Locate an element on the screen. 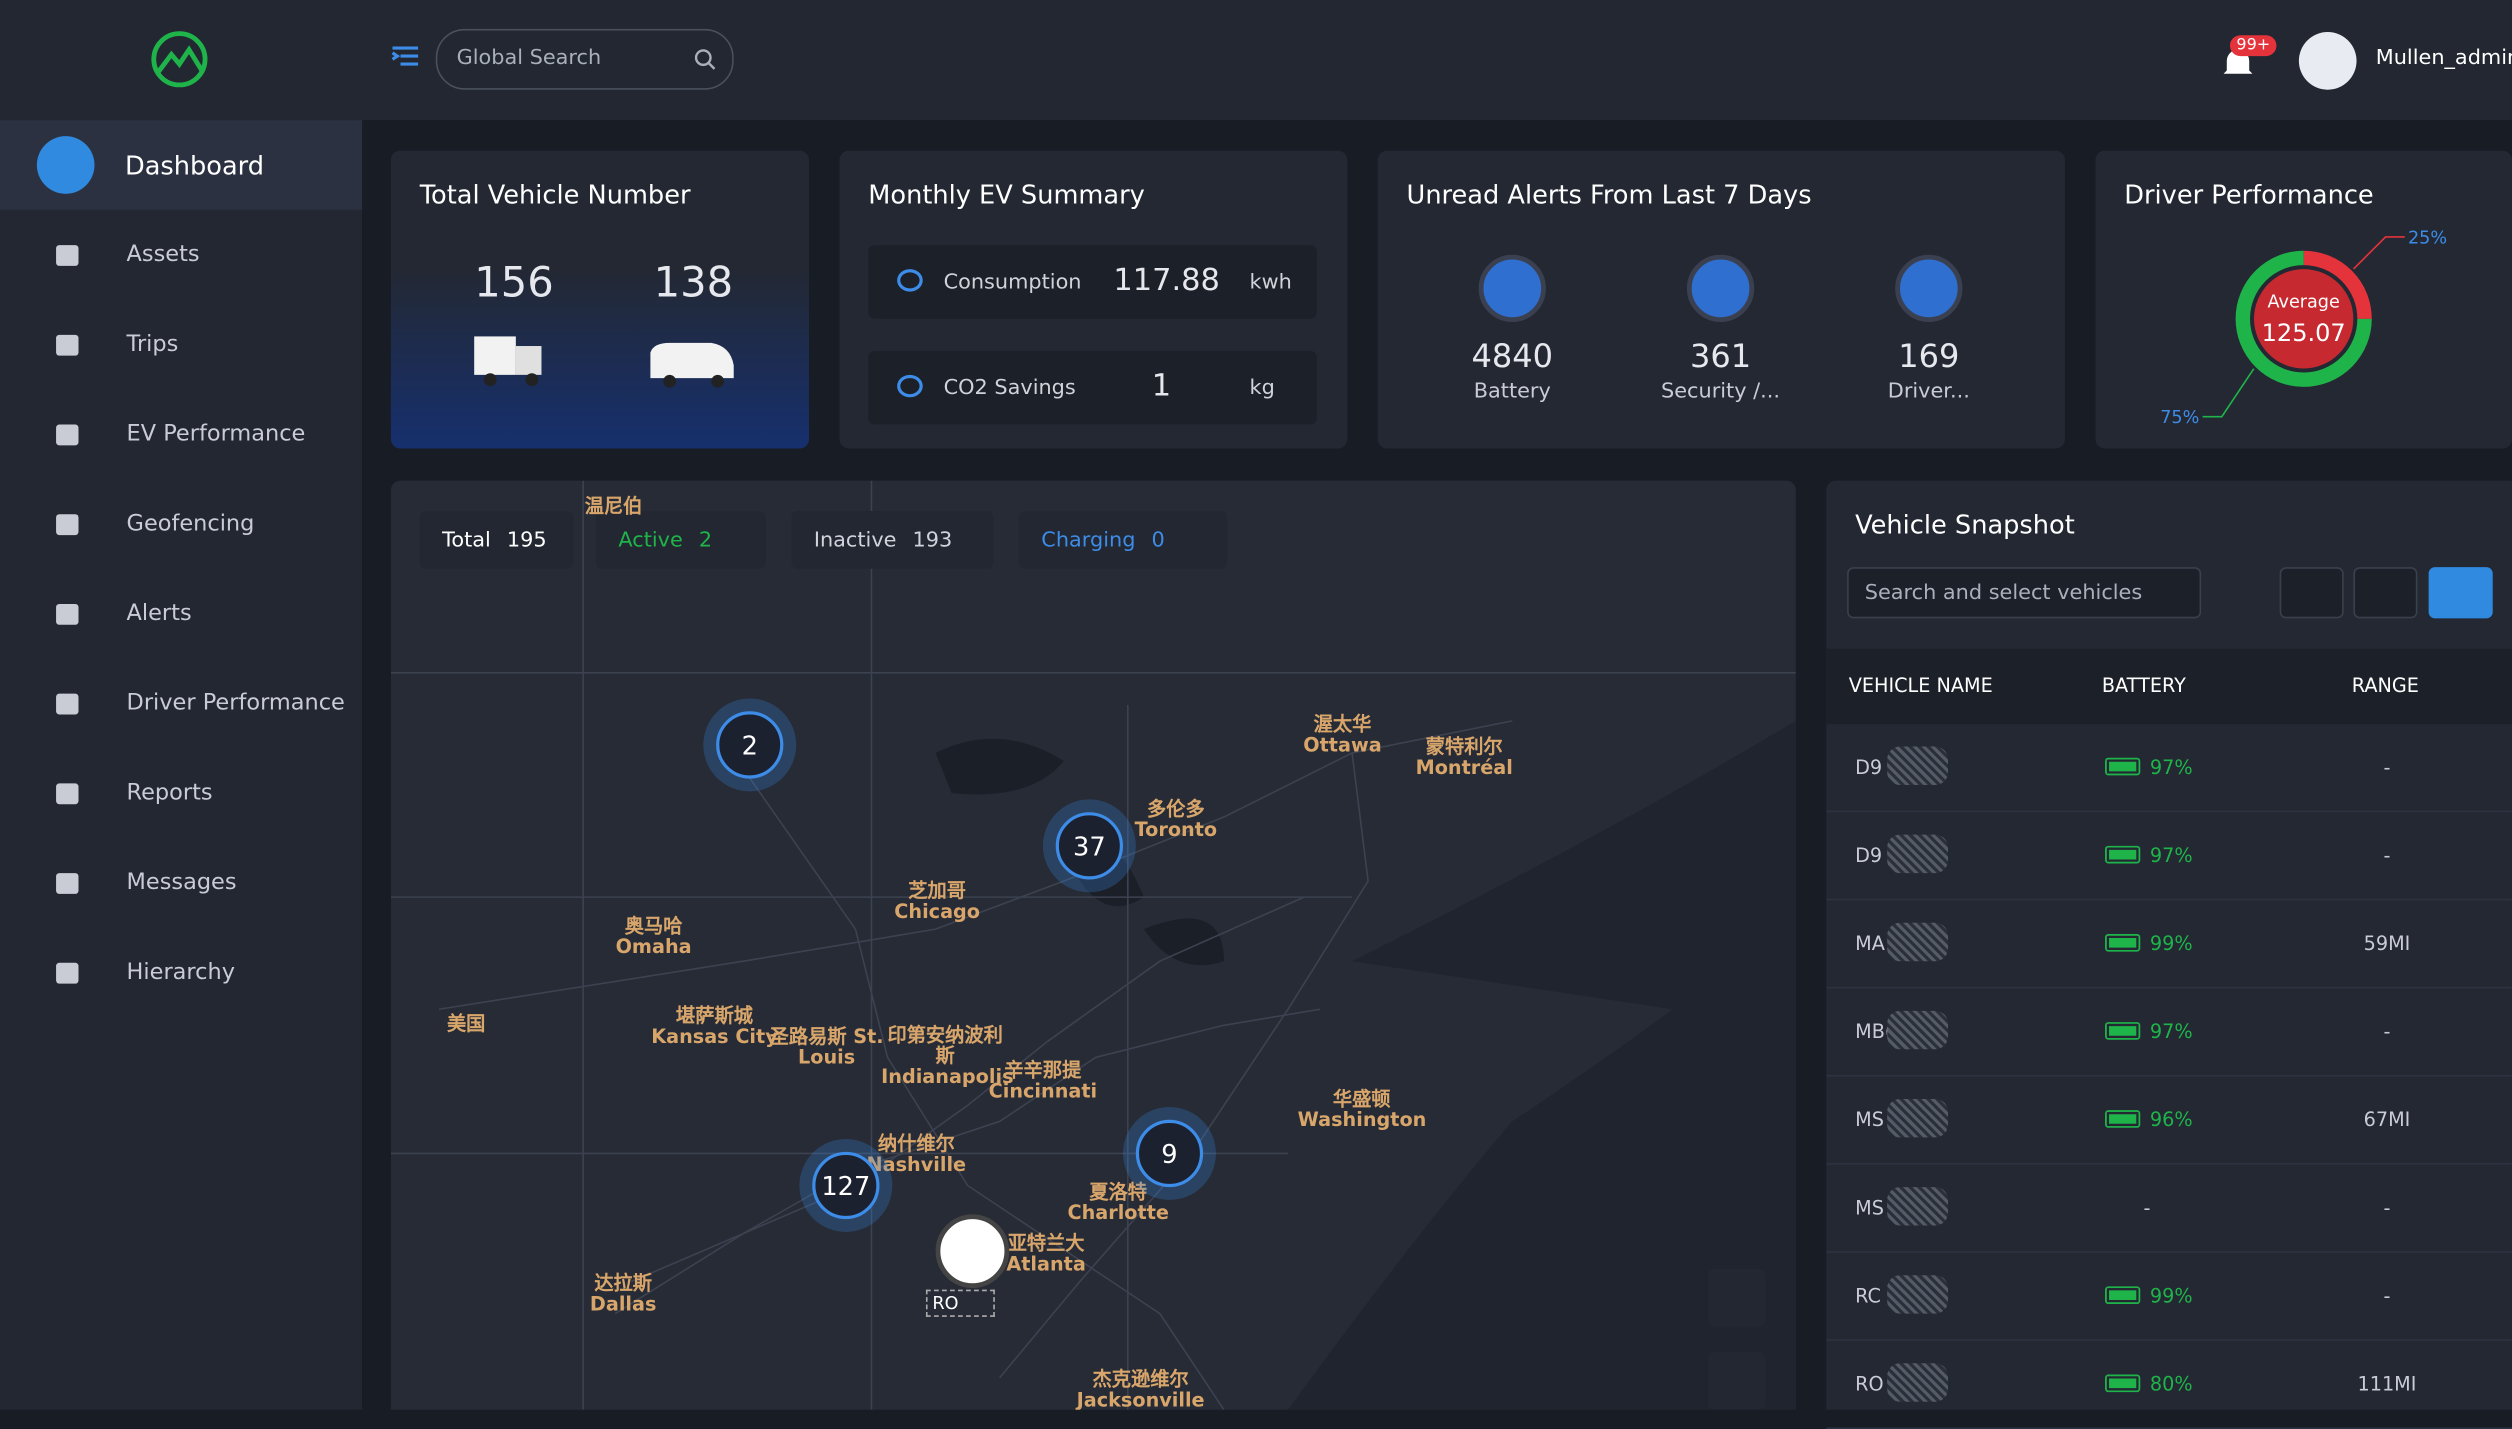 This screenshot has width=2512, height=1429. logo is located at coordinates (179, 59).